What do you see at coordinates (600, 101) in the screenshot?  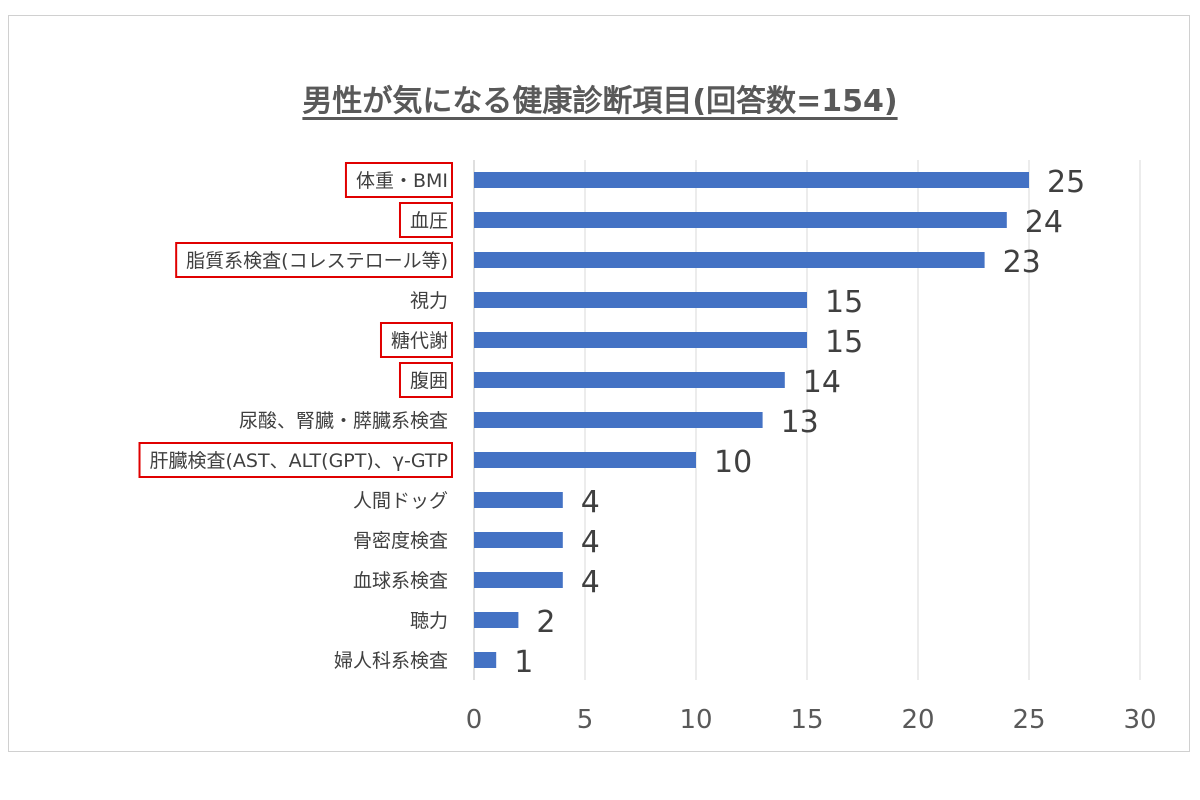 I see `chart-title-text: 男性が気になる健康診断項目(回答数=154)` at bounding box center [600, 101].